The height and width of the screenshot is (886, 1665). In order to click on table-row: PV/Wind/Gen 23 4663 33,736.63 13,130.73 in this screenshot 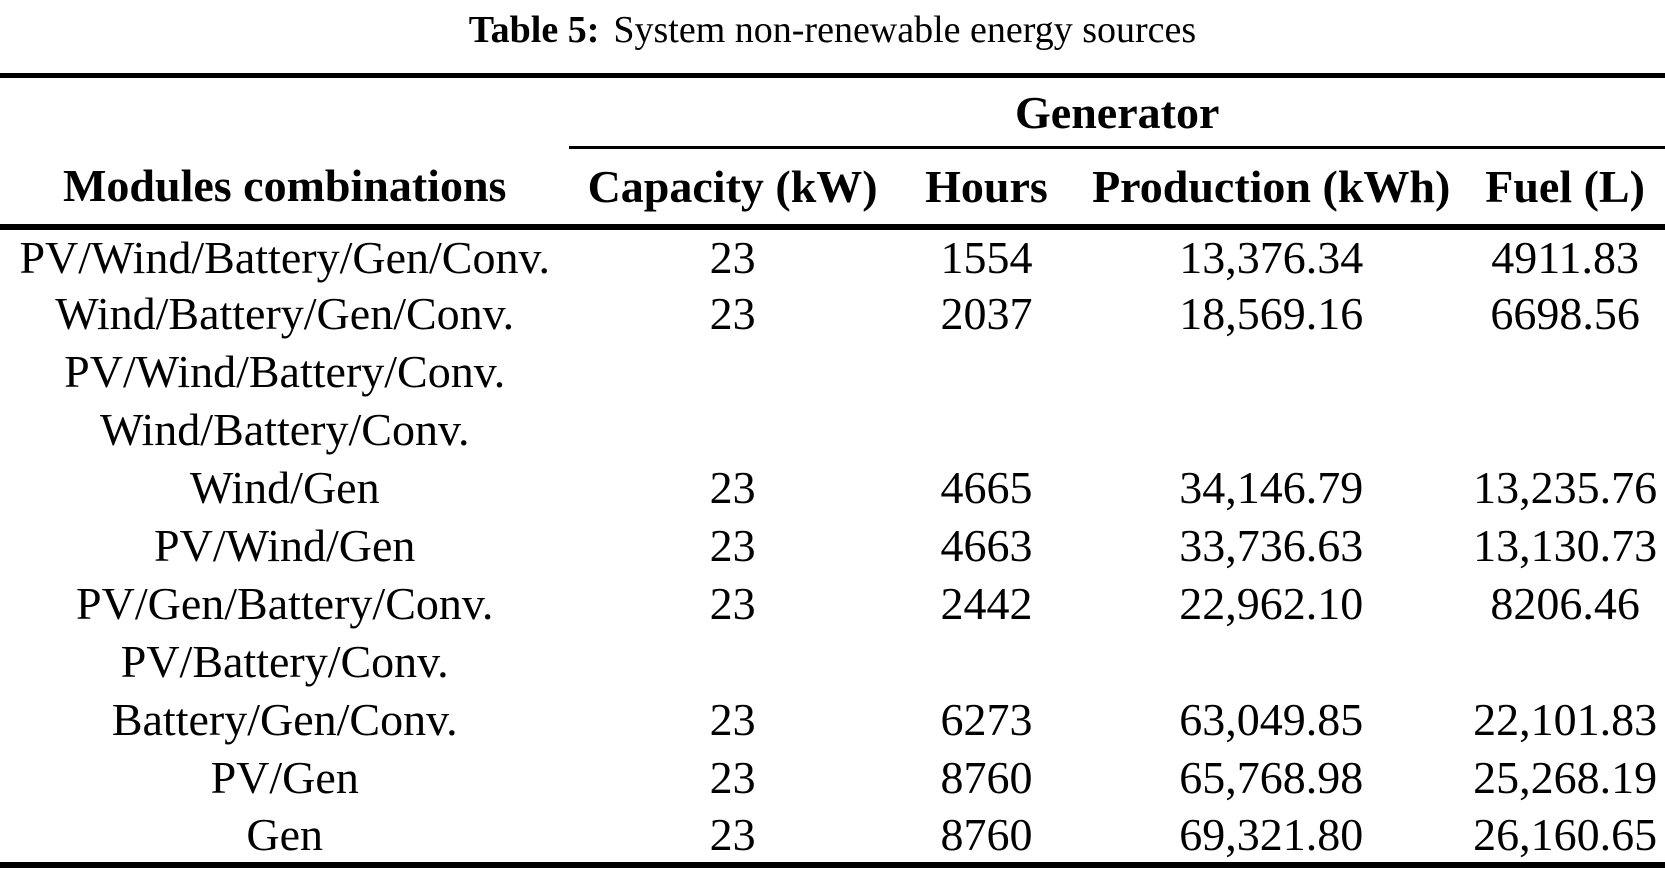, I will do `click(832, 546)`.